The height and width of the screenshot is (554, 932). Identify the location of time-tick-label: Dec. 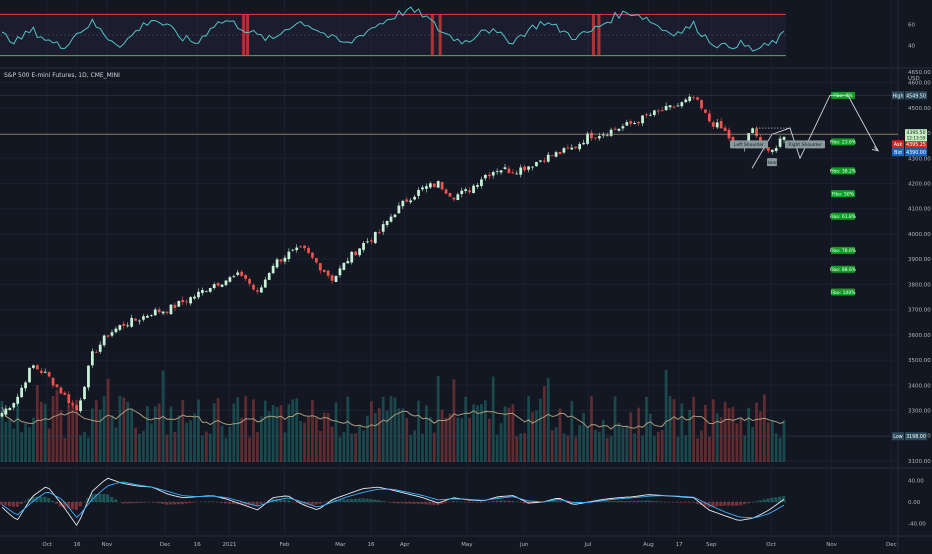
(891, 545).